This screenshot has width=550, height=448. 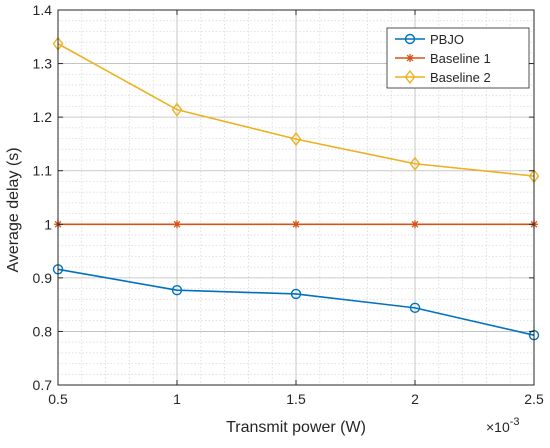 What do you see at coordinates (447, 39) in the screenshot?
I see `legend-label: PBJO` at bounding box center [447, 39].